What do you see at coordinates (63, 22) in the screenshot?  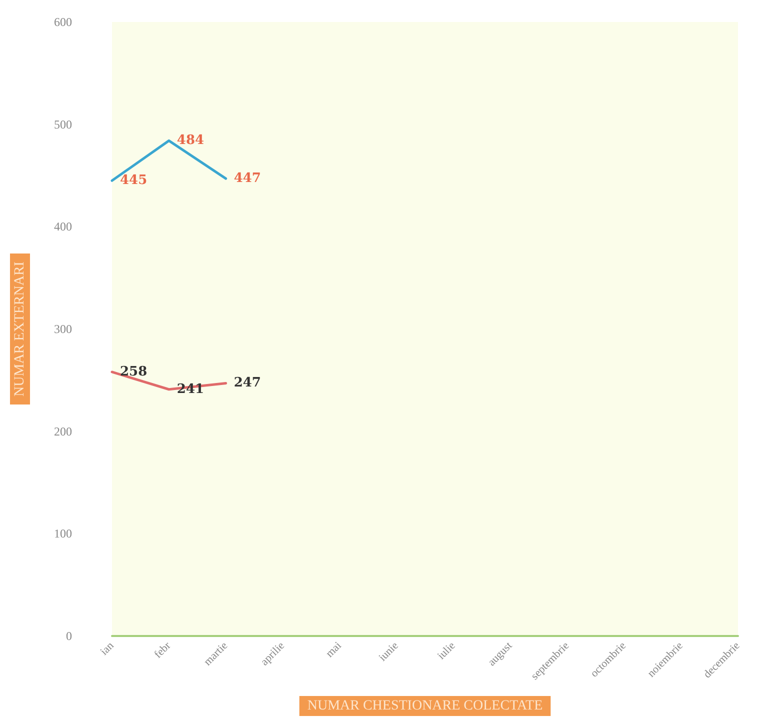 I see `y-tick-label: 600` at bounding box center [63, 22].